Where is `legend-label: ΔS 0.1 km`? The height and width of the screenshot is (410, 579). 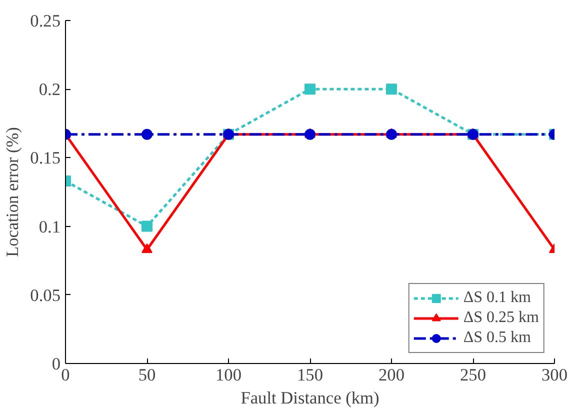
legend-label: ΔS 0.1 km is located at coordinates (497, 298).